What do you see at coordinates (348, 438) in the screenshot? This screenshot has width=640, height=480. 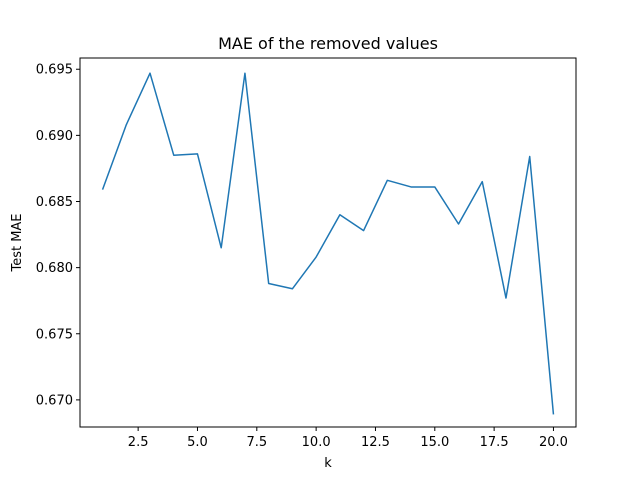 I see `x-axis: 2.5 5.0 7.5 10.0 12.5 15.0 17.5 20.0` at bounding box center [348, 438].